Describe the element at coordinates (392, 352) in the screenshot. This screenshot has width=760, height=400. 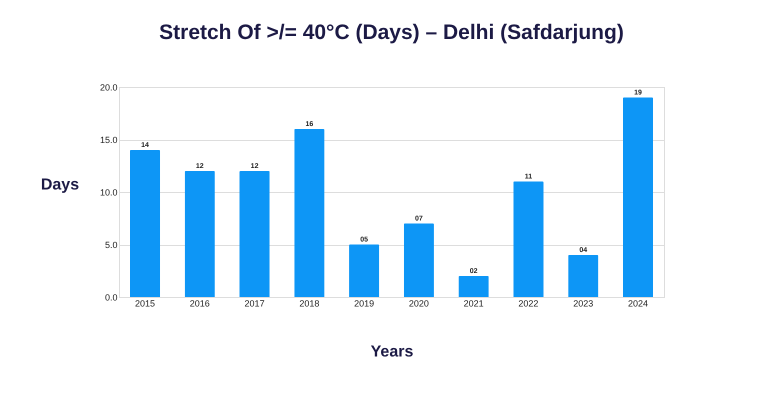
I see `x-axis-title: Years` at that location.